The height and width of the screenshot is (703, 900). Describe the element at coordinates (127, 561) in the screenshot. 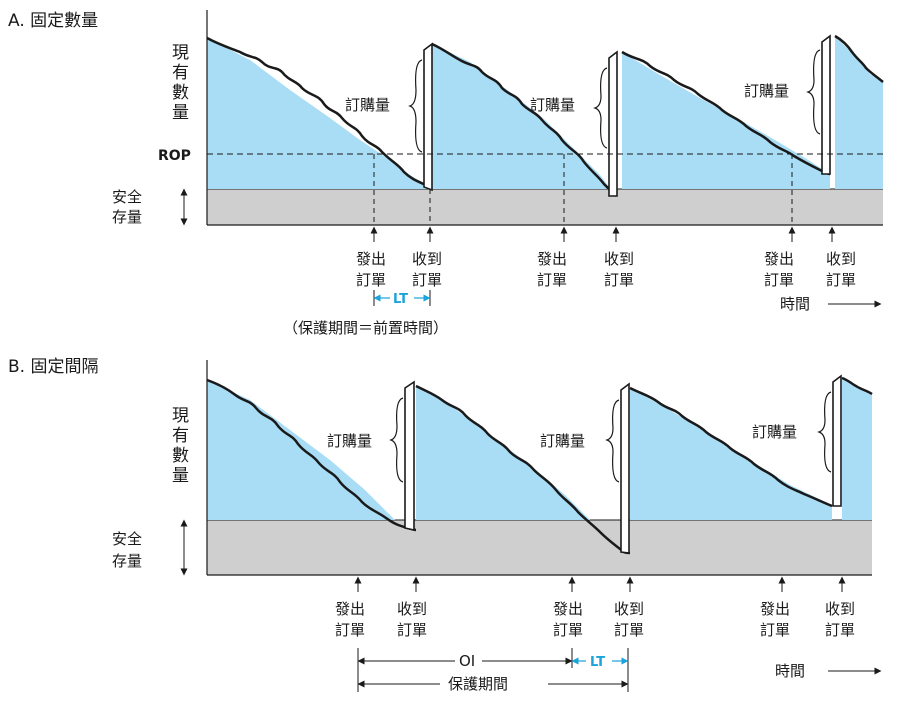

I see `panel-b-safety-label-2: 存量` at that location.